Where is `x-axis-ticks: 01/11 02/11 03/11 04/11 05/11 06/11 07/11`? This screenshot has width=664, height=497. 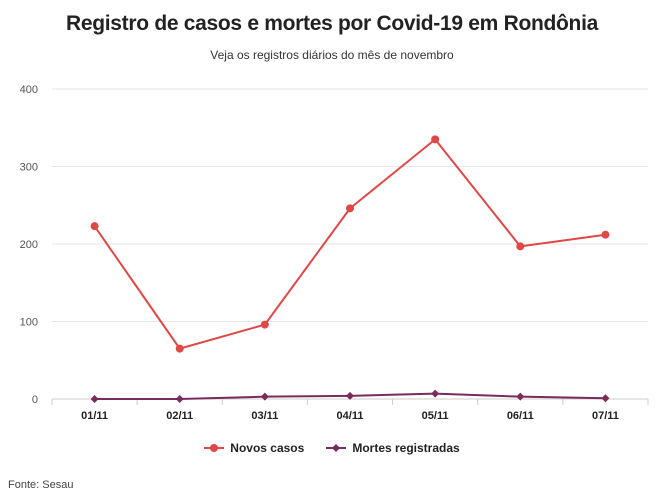 x-axis-ticks: 01/11 02/11 03/11 04/11 05/11 06/11 07/11 is located at coordinates (350, 410).